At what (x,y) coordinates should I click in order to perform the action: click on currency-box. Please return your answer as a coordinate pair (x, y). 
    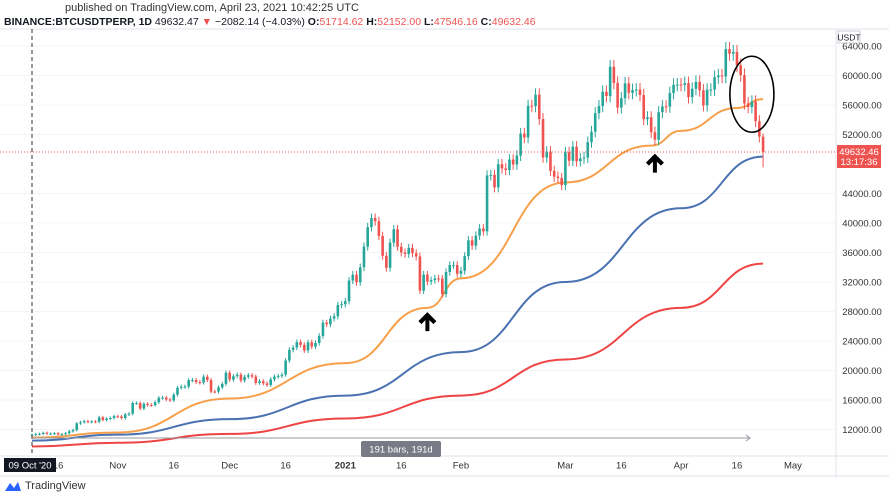
    Looking at the image, I should click on (849, 37).